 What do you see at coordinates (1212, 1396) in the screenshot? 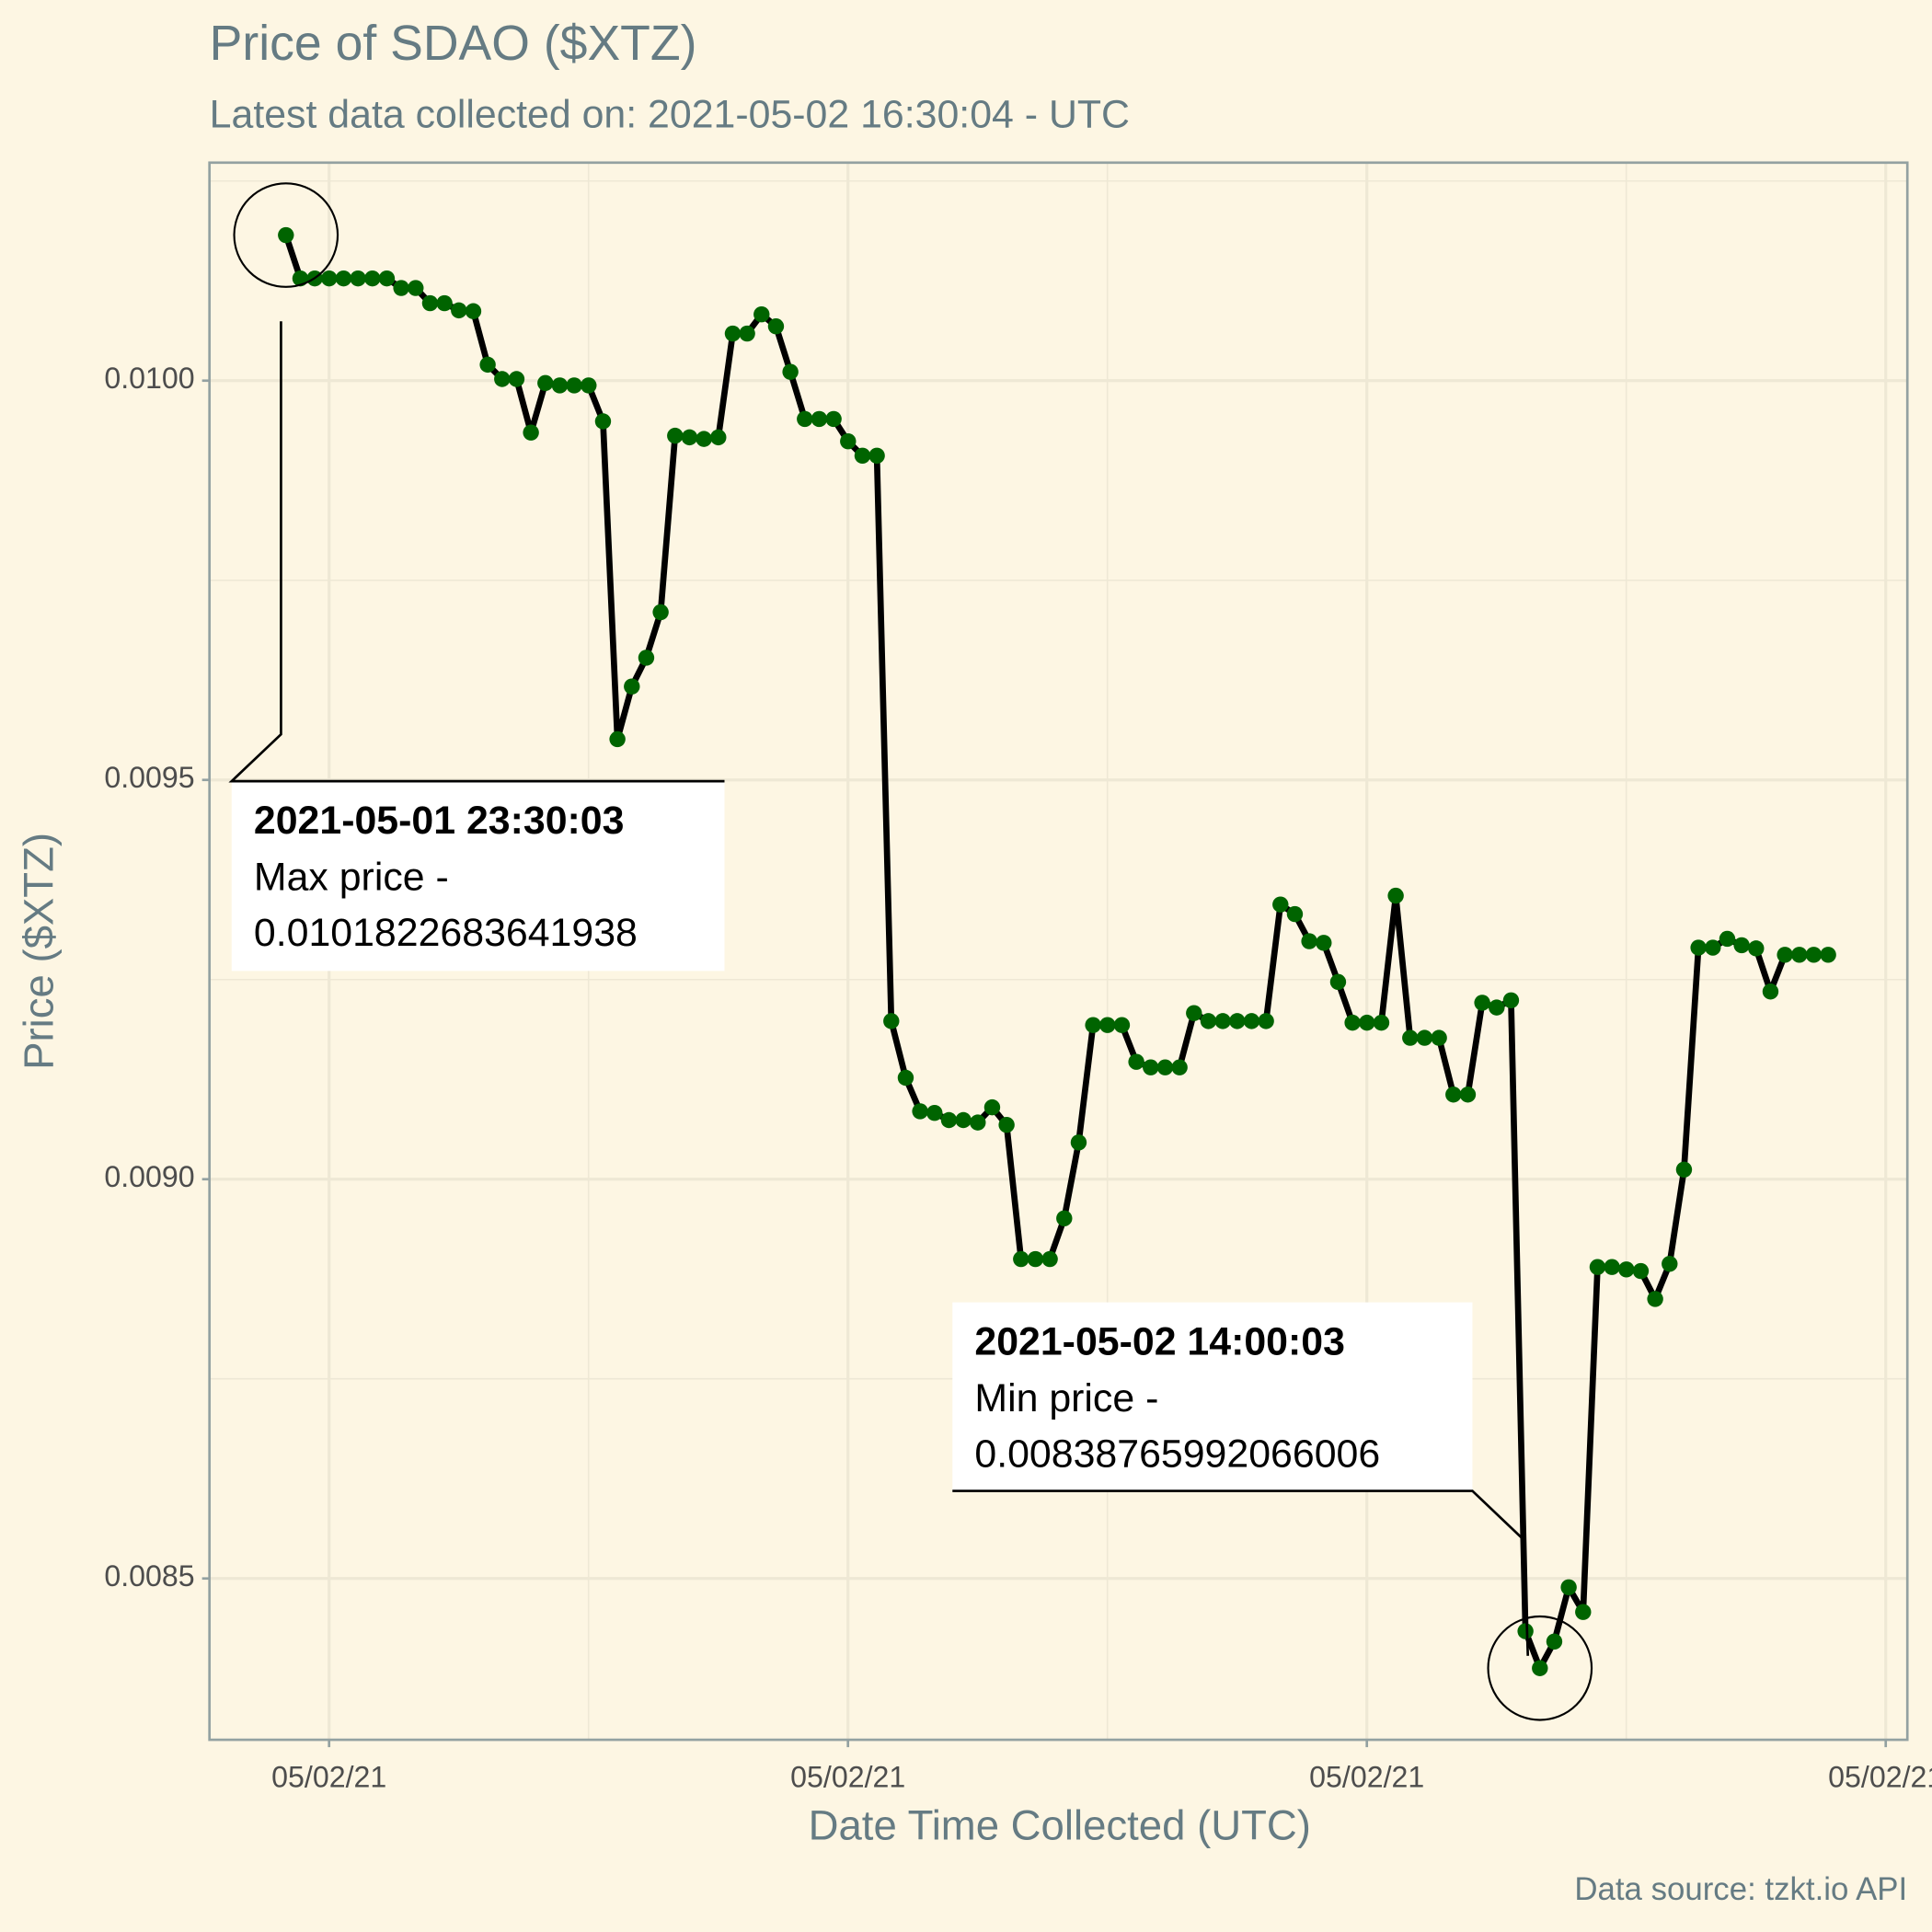
I see `annotation-box` at bounding box center [1212, 1396].